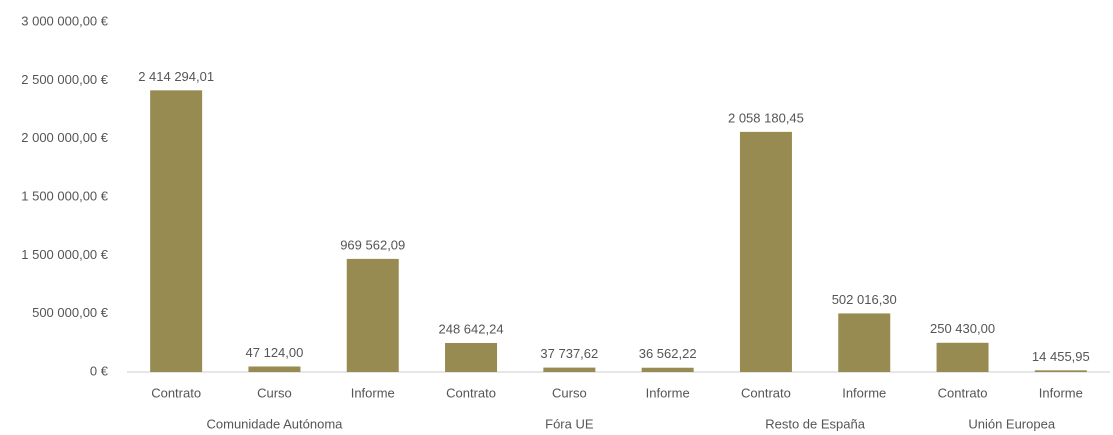 The height and width of the screenshot is (435, 1113). What do you see at coordinates (569, 423) in the screenshot?
I see `group-label: Fóra UE` at bounding box center [569, 423].